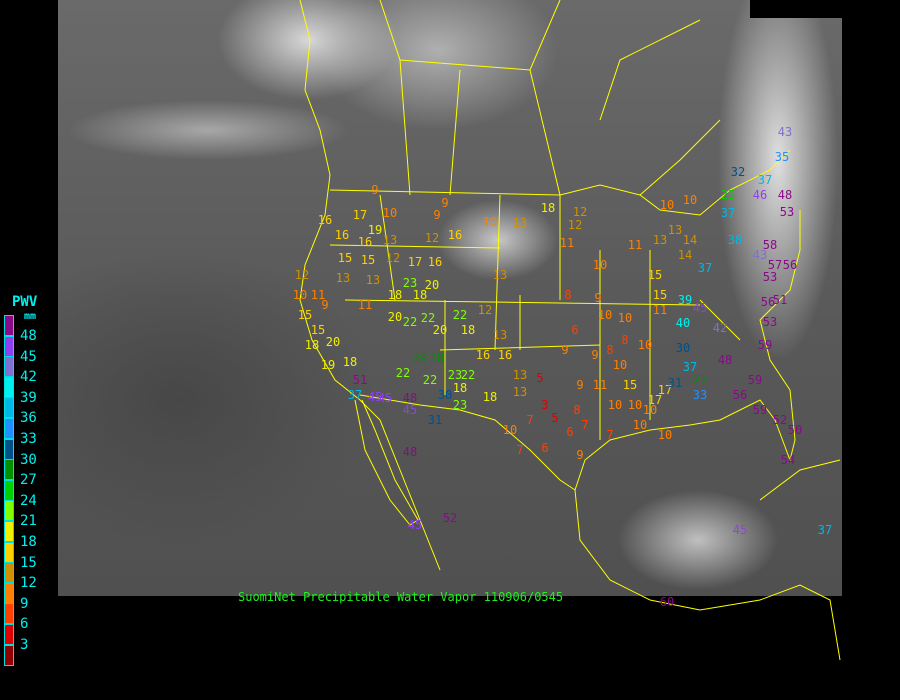 This screenshot has width=900, height=700. I want to click on legend-label: 39, so click(28, 397).